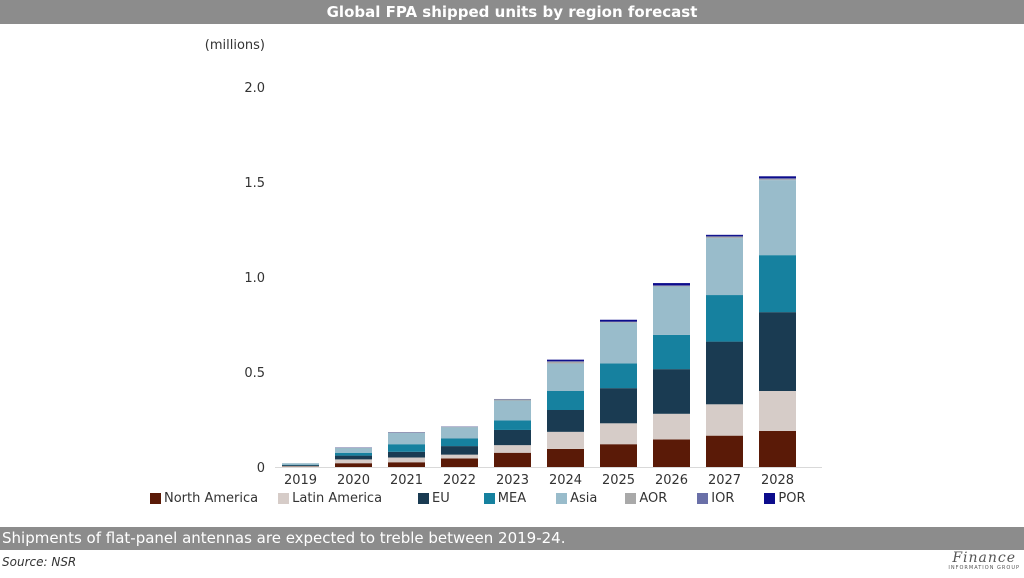  Describe the element at coordinates (254, 183) in the screenshot. I see `y-tick-label: 1.5` at that location.